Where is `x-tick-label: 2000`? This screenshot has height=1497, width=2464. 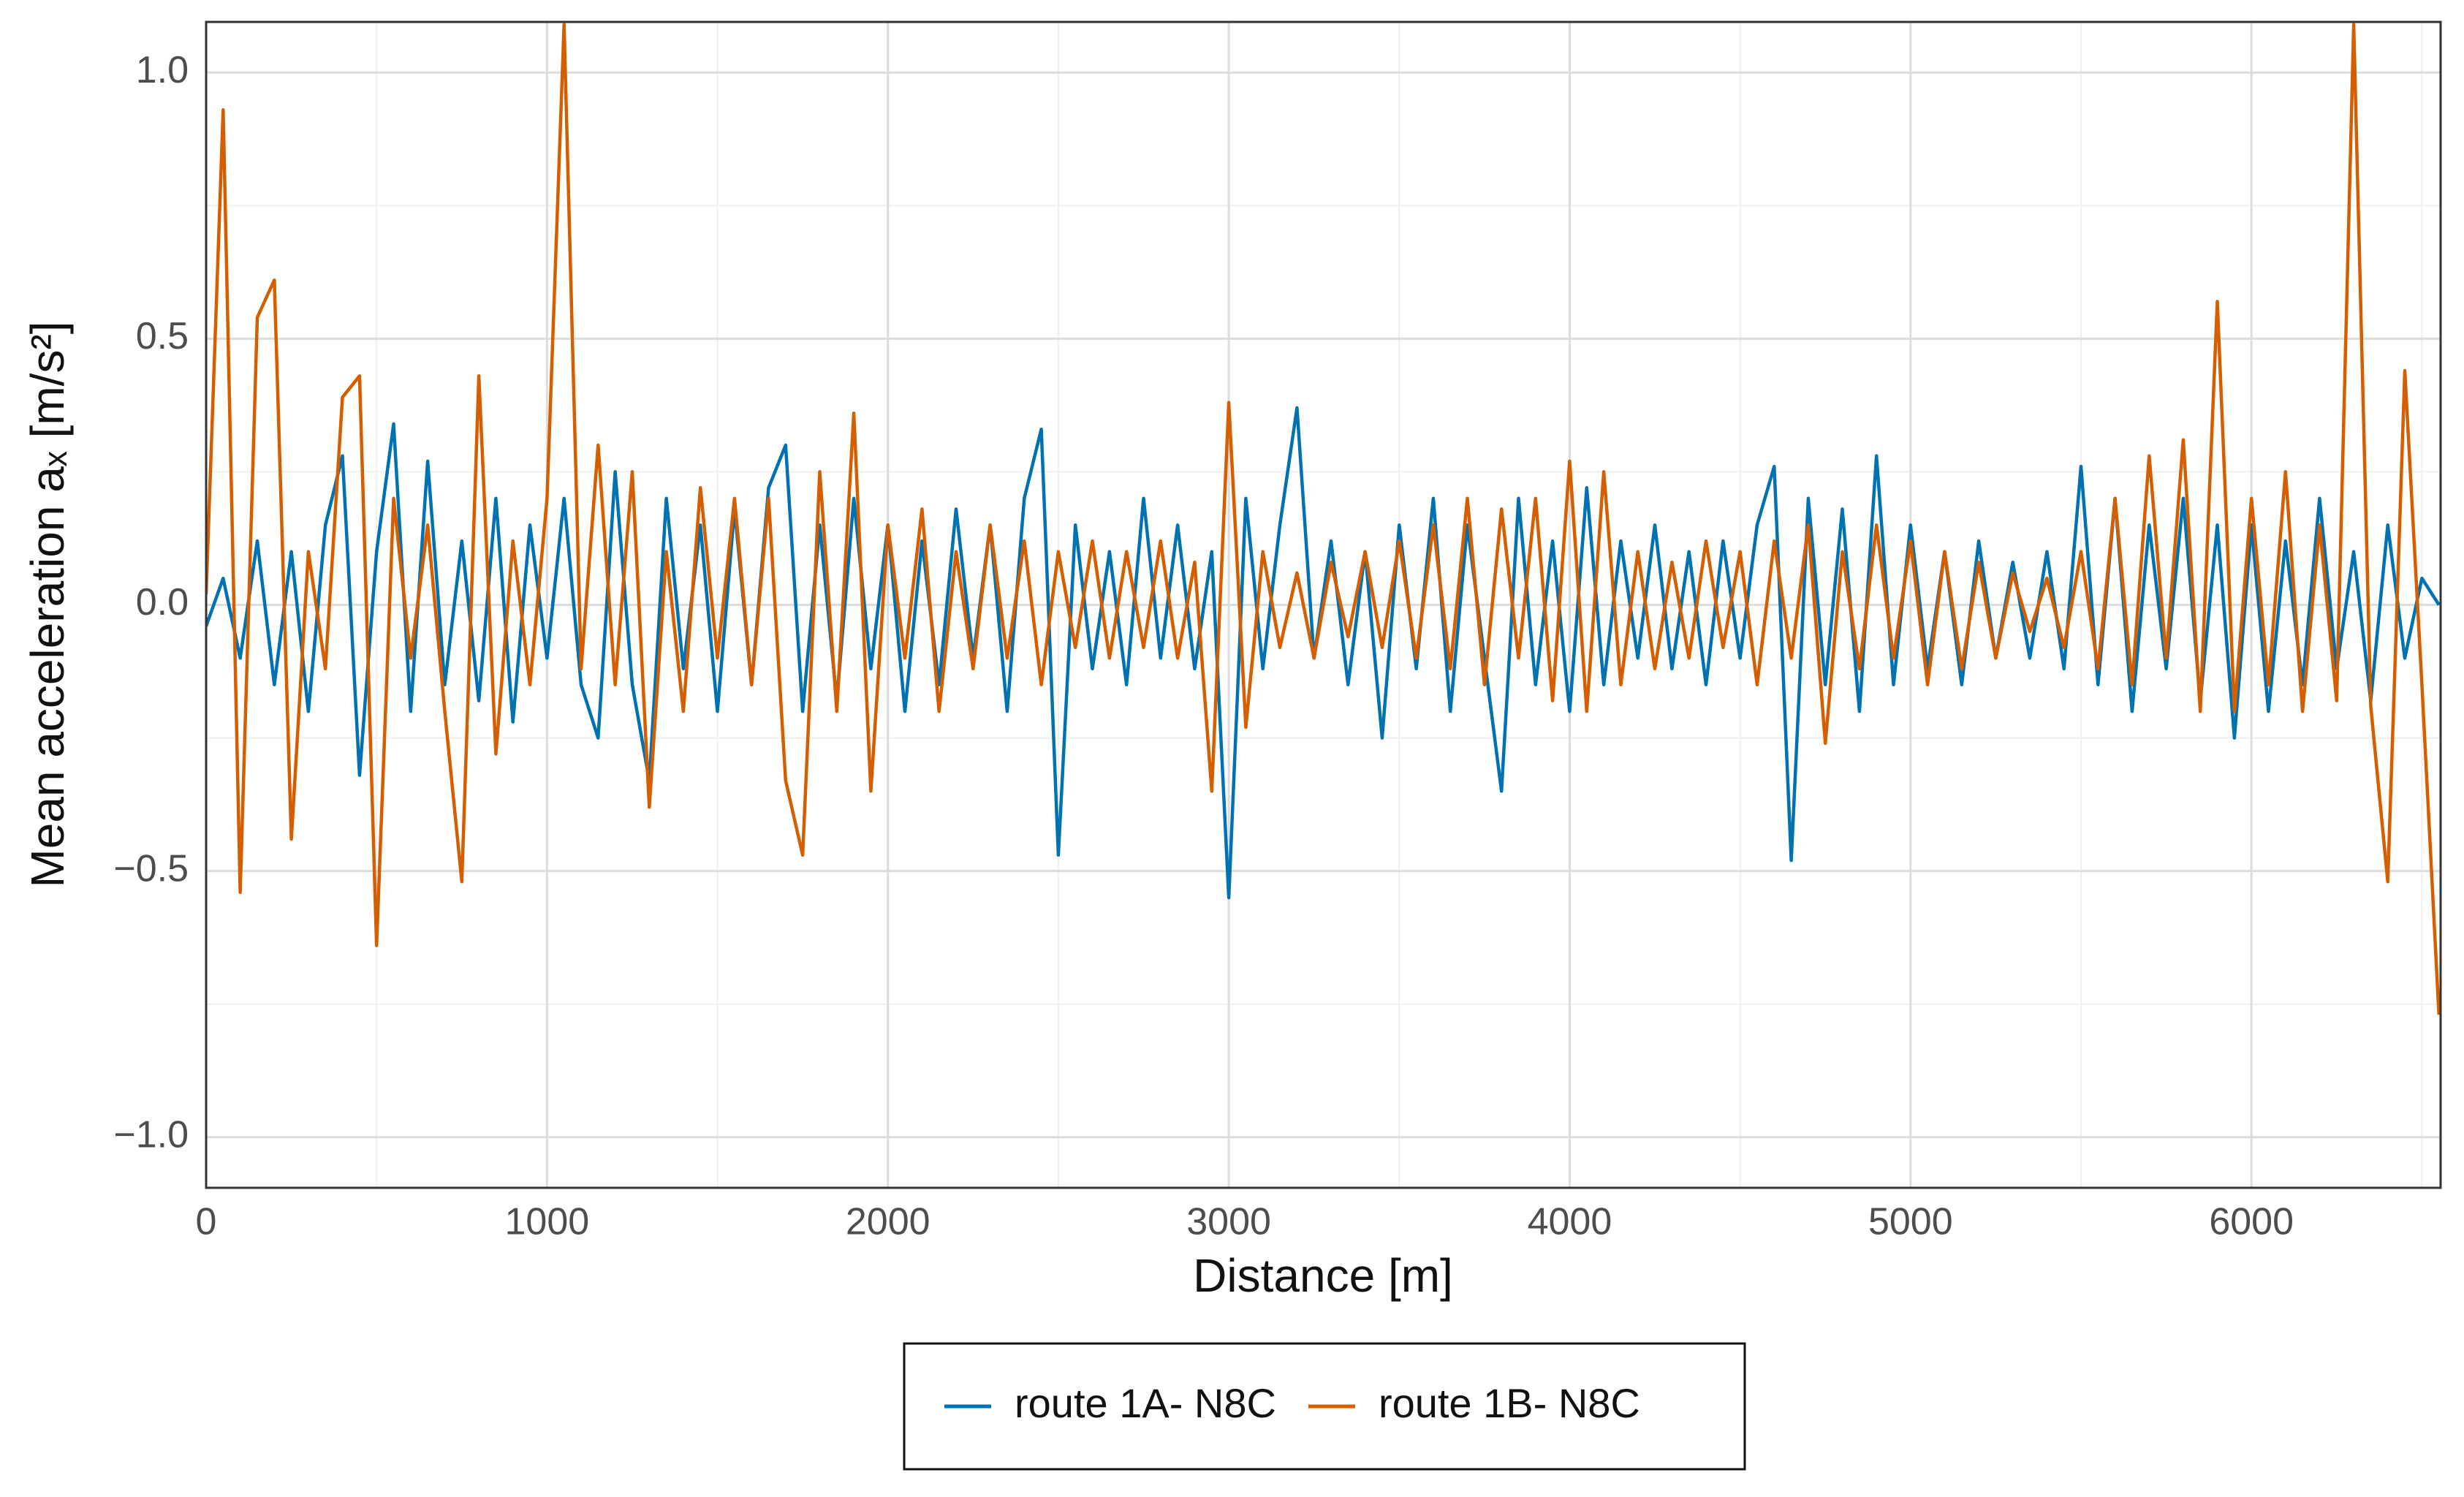 x-tick-label: 2000 is located at coordinates (888, 1222).